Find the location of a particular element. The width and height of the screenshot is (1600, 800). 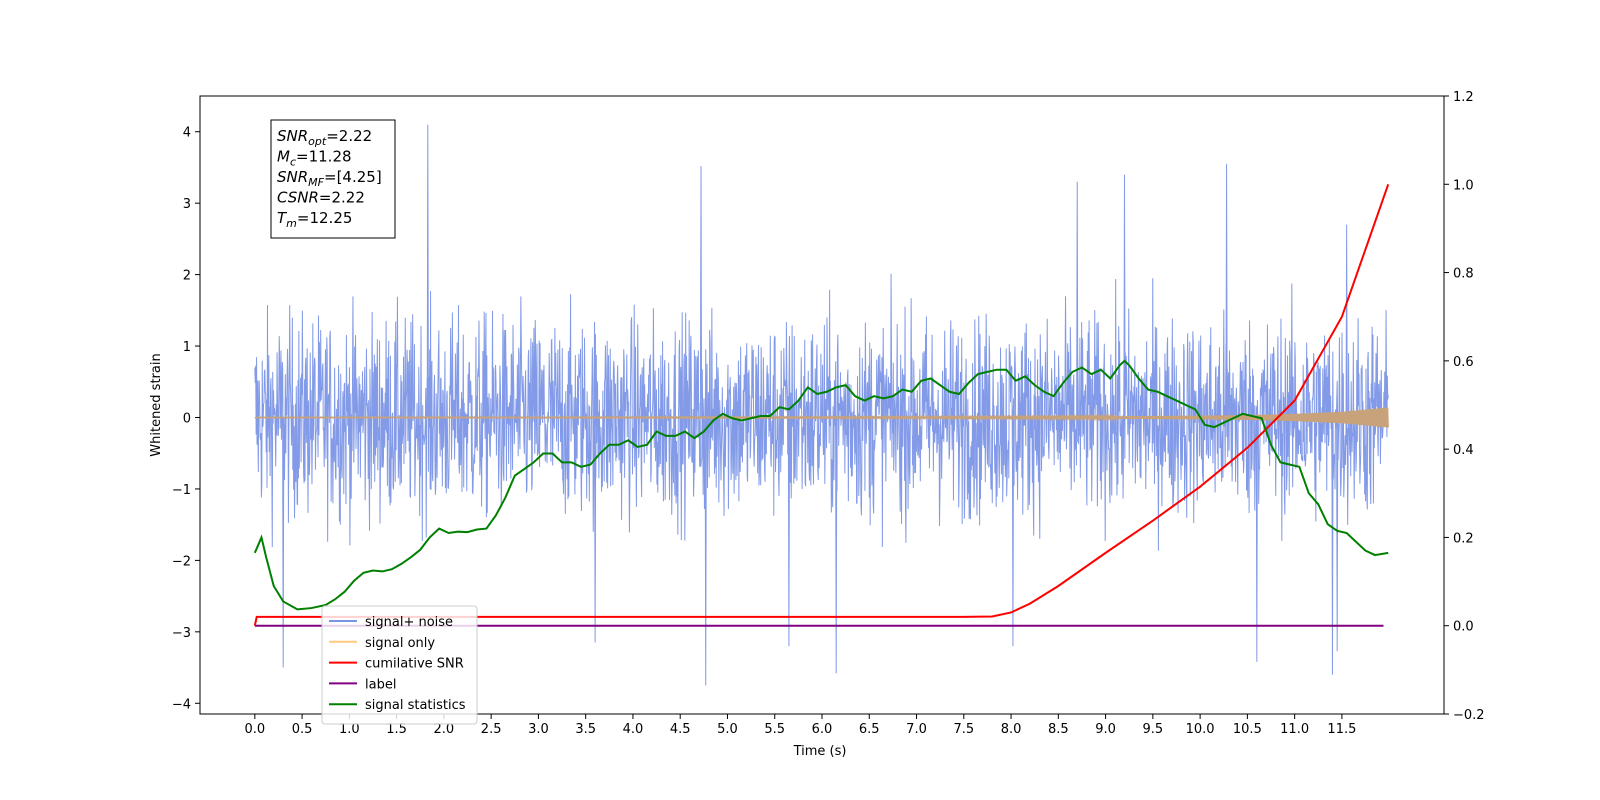

legend-label: signal only is located at coordinates (400, 643).